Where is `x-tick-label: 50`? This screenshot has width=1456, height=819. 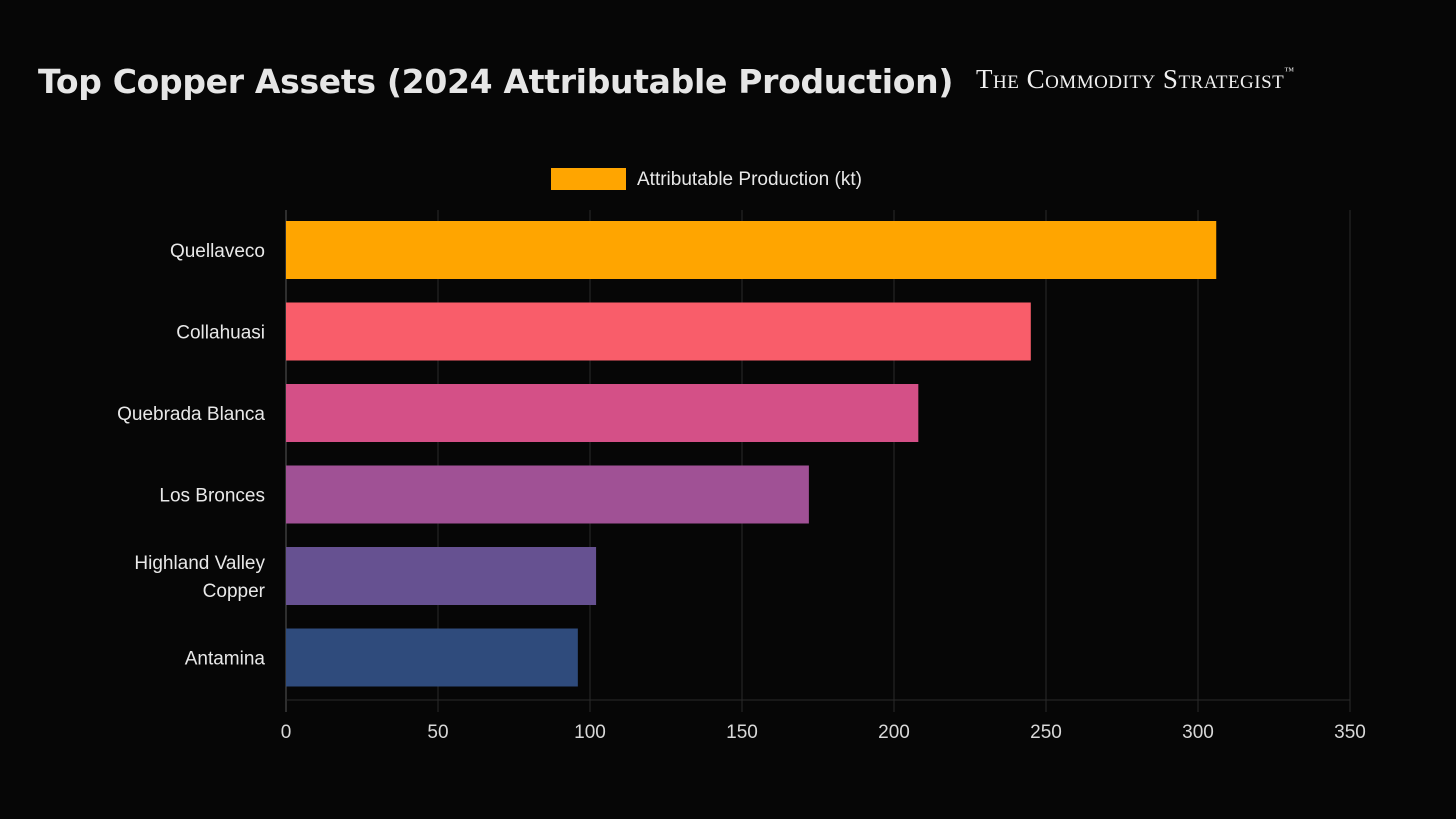 x-tick-label: 50 is located at coordinates (437, 732).